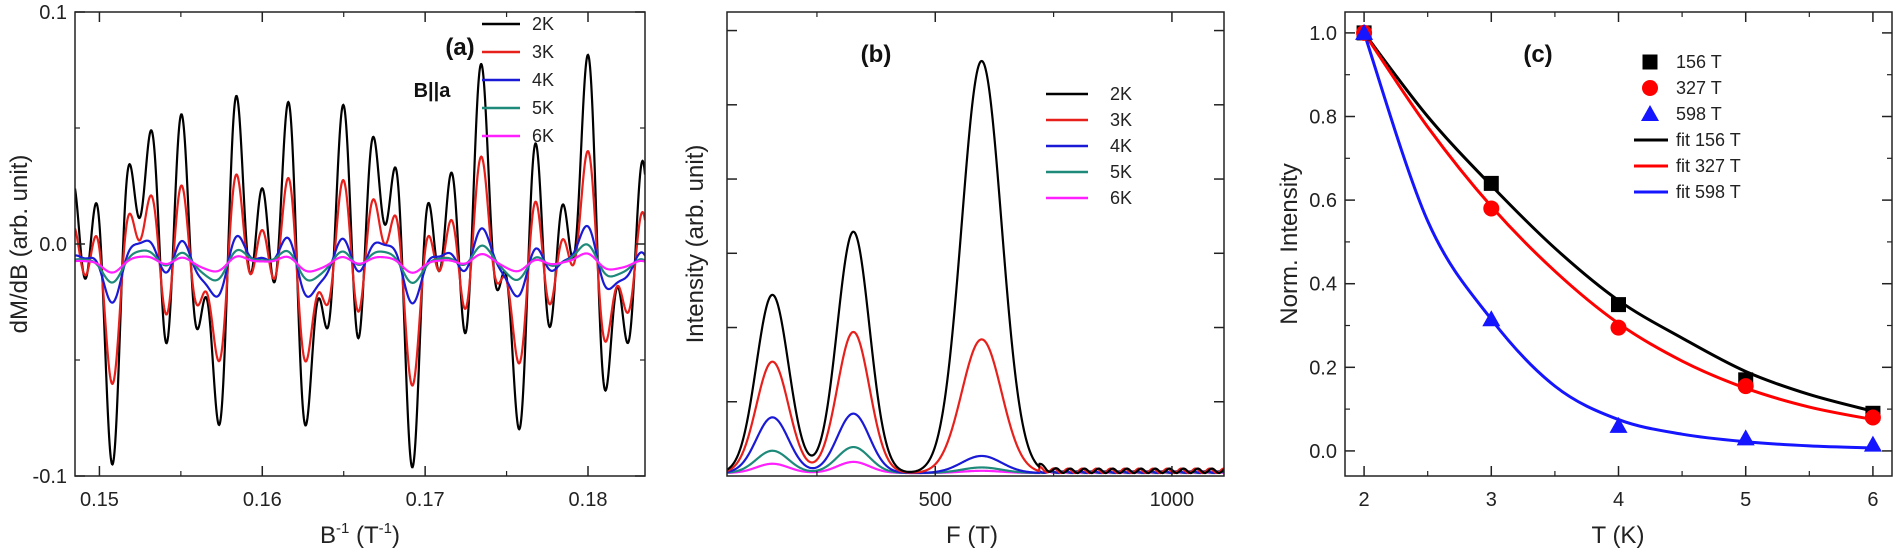  I want to click on panel-a-label: (a), so click(459, 47).